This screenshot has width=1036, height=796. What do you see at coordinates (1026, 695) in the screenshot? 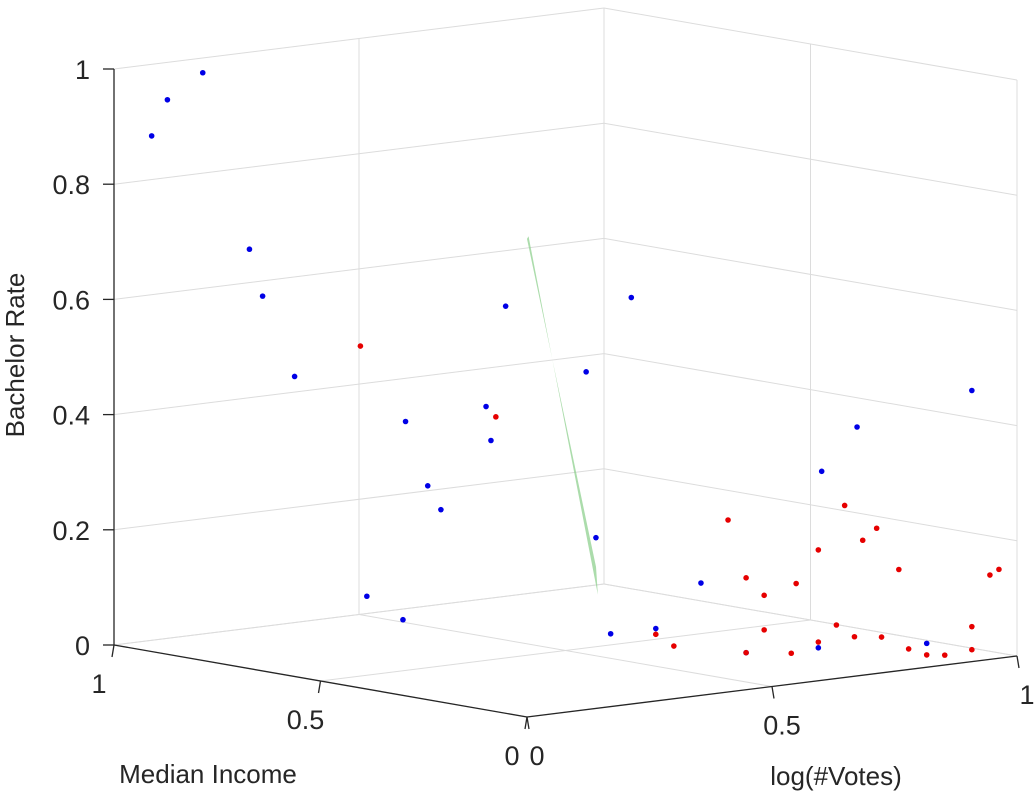
I see `y-tick-label: 1` at bounding box center [1026, 695].